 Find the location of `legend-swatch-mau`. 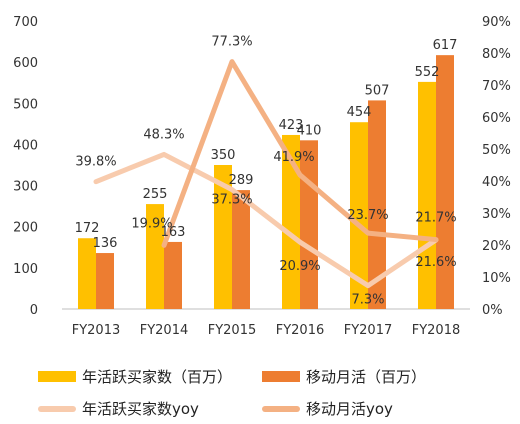

legend-swatch-mau is located at coordinates (281, 376).